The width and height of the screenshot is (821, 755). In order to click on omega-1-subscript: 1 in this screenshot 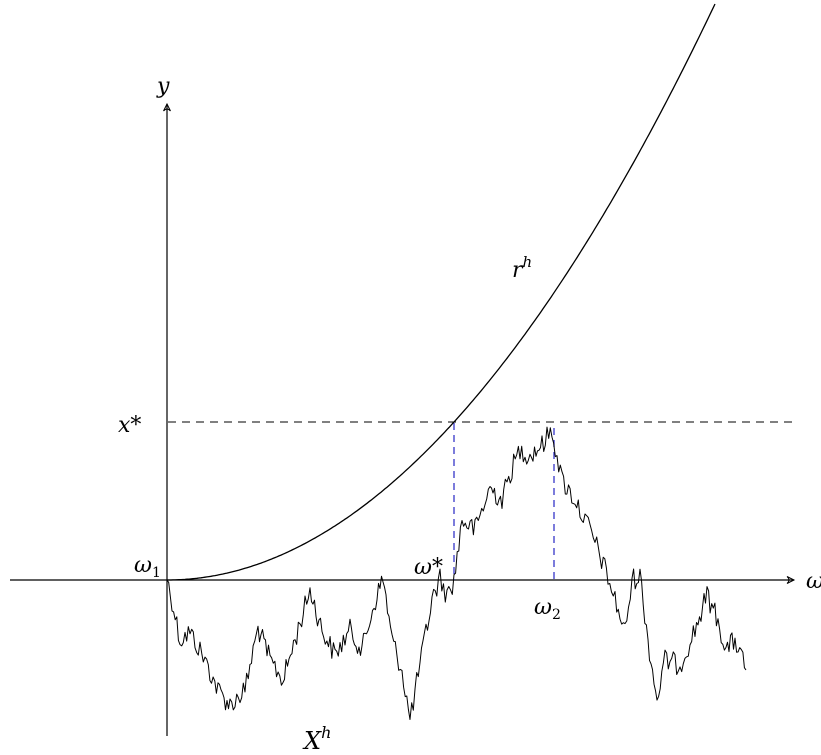, I will do `click(156, 573)`.